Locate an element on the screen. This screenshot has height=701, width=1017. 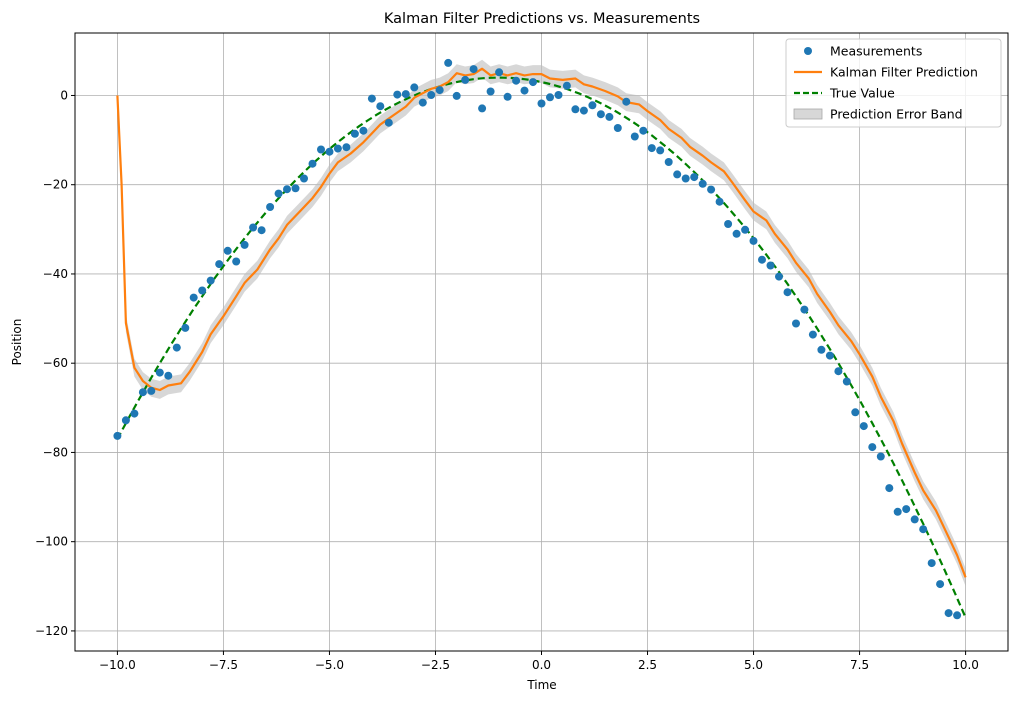
x-tick-label-6: 5.0 is located at coordinates (753, 665).